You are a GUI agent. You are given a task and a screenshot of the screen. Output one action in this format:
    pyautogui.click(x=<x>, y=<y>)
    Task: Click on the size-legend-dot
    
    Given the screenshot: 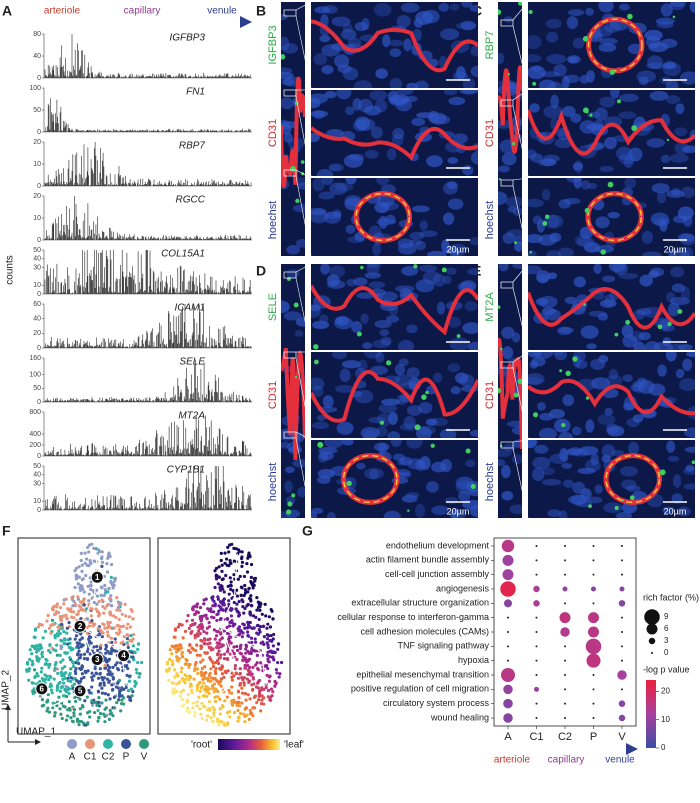 What is the action you would take?
    pyautogui.click(x=652, y=617)
    